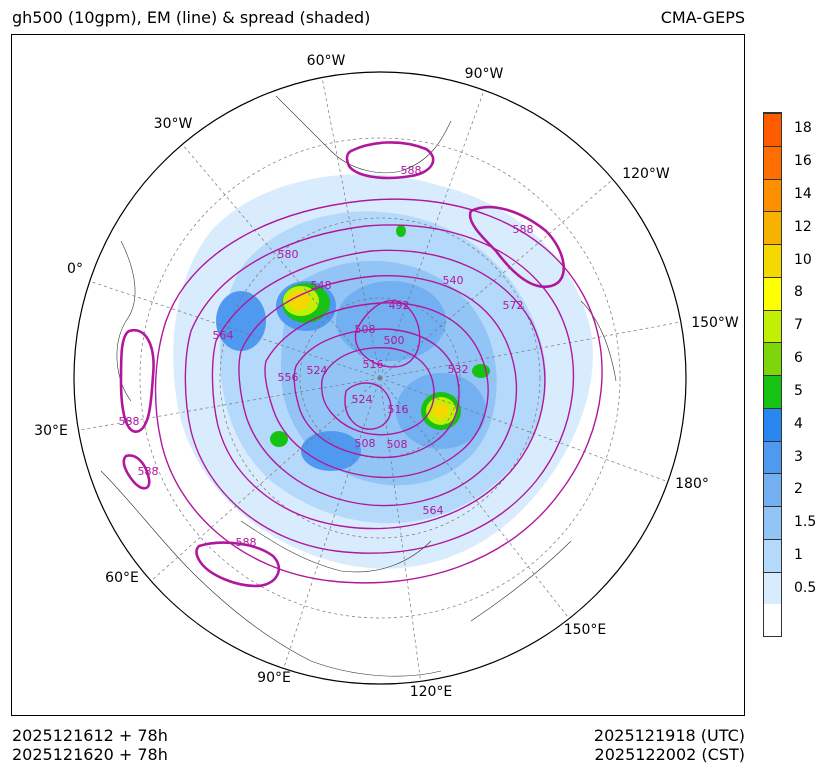  Describe the element at coordinates (803, 128) in the screenshot. I see `colorbar-tick-label: 18` at that location.